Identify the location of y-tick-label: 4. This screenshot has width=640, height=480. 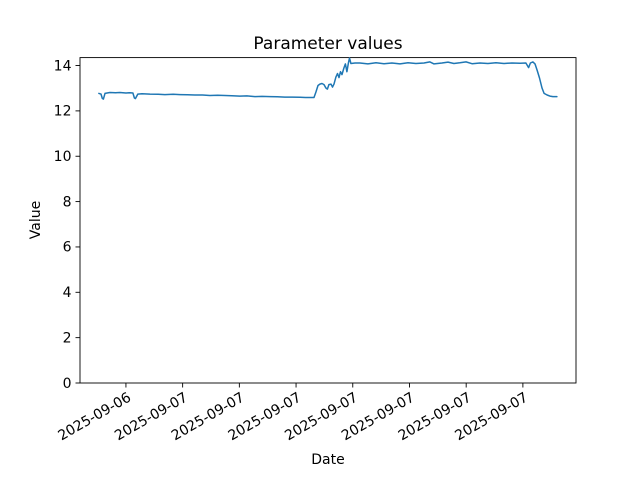
(67, 293).